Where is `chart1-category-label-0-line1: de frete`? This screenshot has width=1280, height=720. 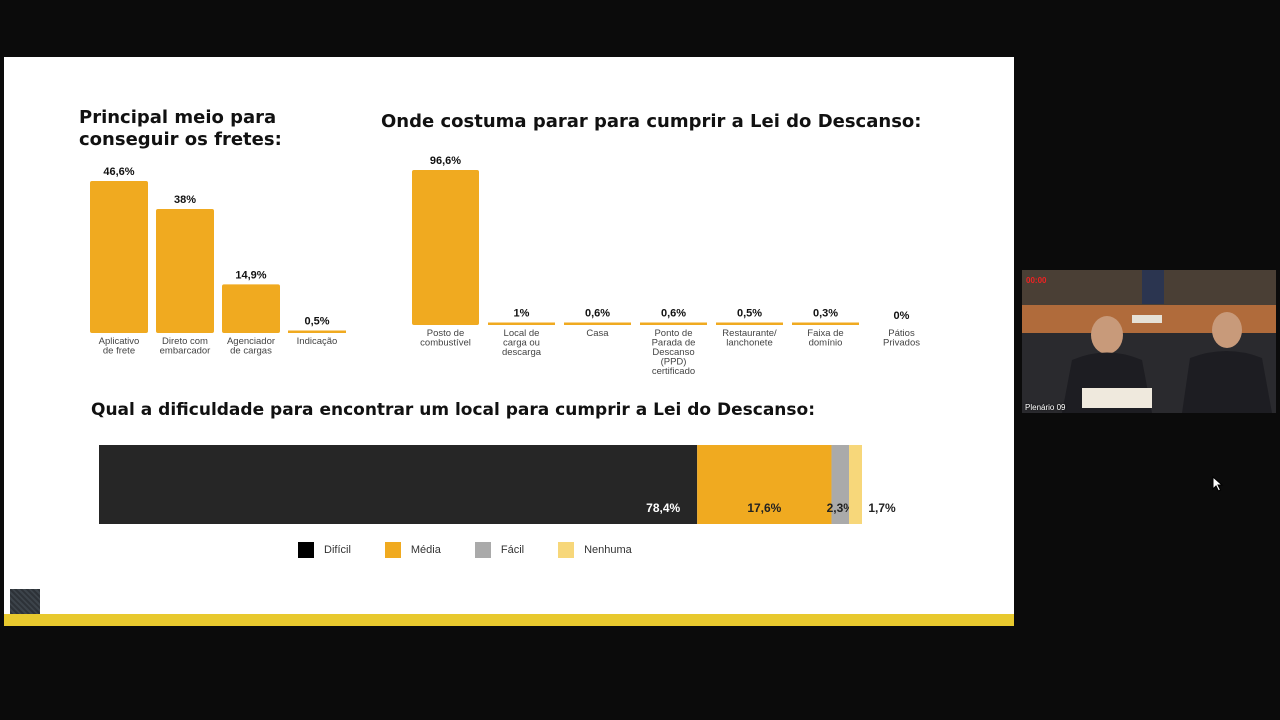 chart1-category-label-0-line1: de frete is located at coordinates (119, 351).